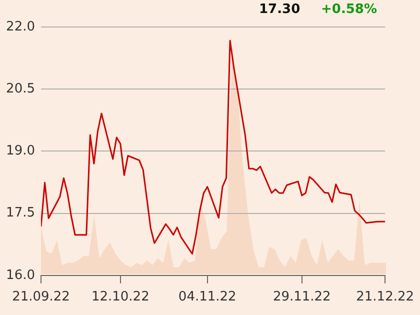 The height and width of the screenshot is (315, 420). I want to click on x-tick-label: 21.09.22, so click(41, 297).